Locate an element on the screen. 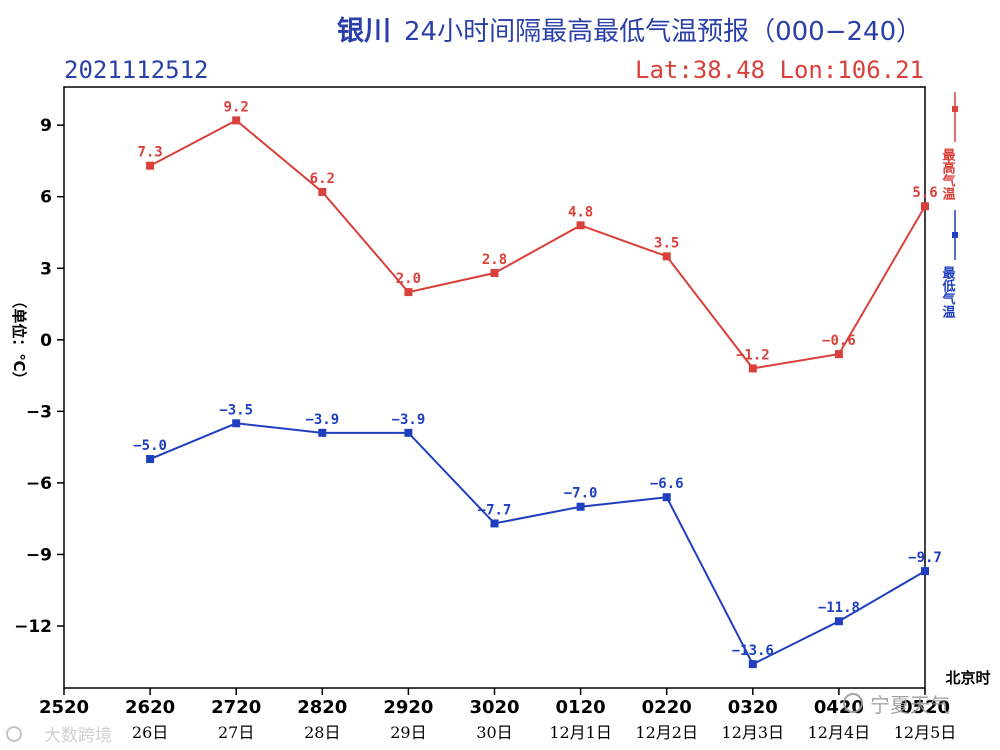 The height and width of the screenshot is (750, 1000). watermark-left: 大数跨境 is located at coordinates (59, 736).